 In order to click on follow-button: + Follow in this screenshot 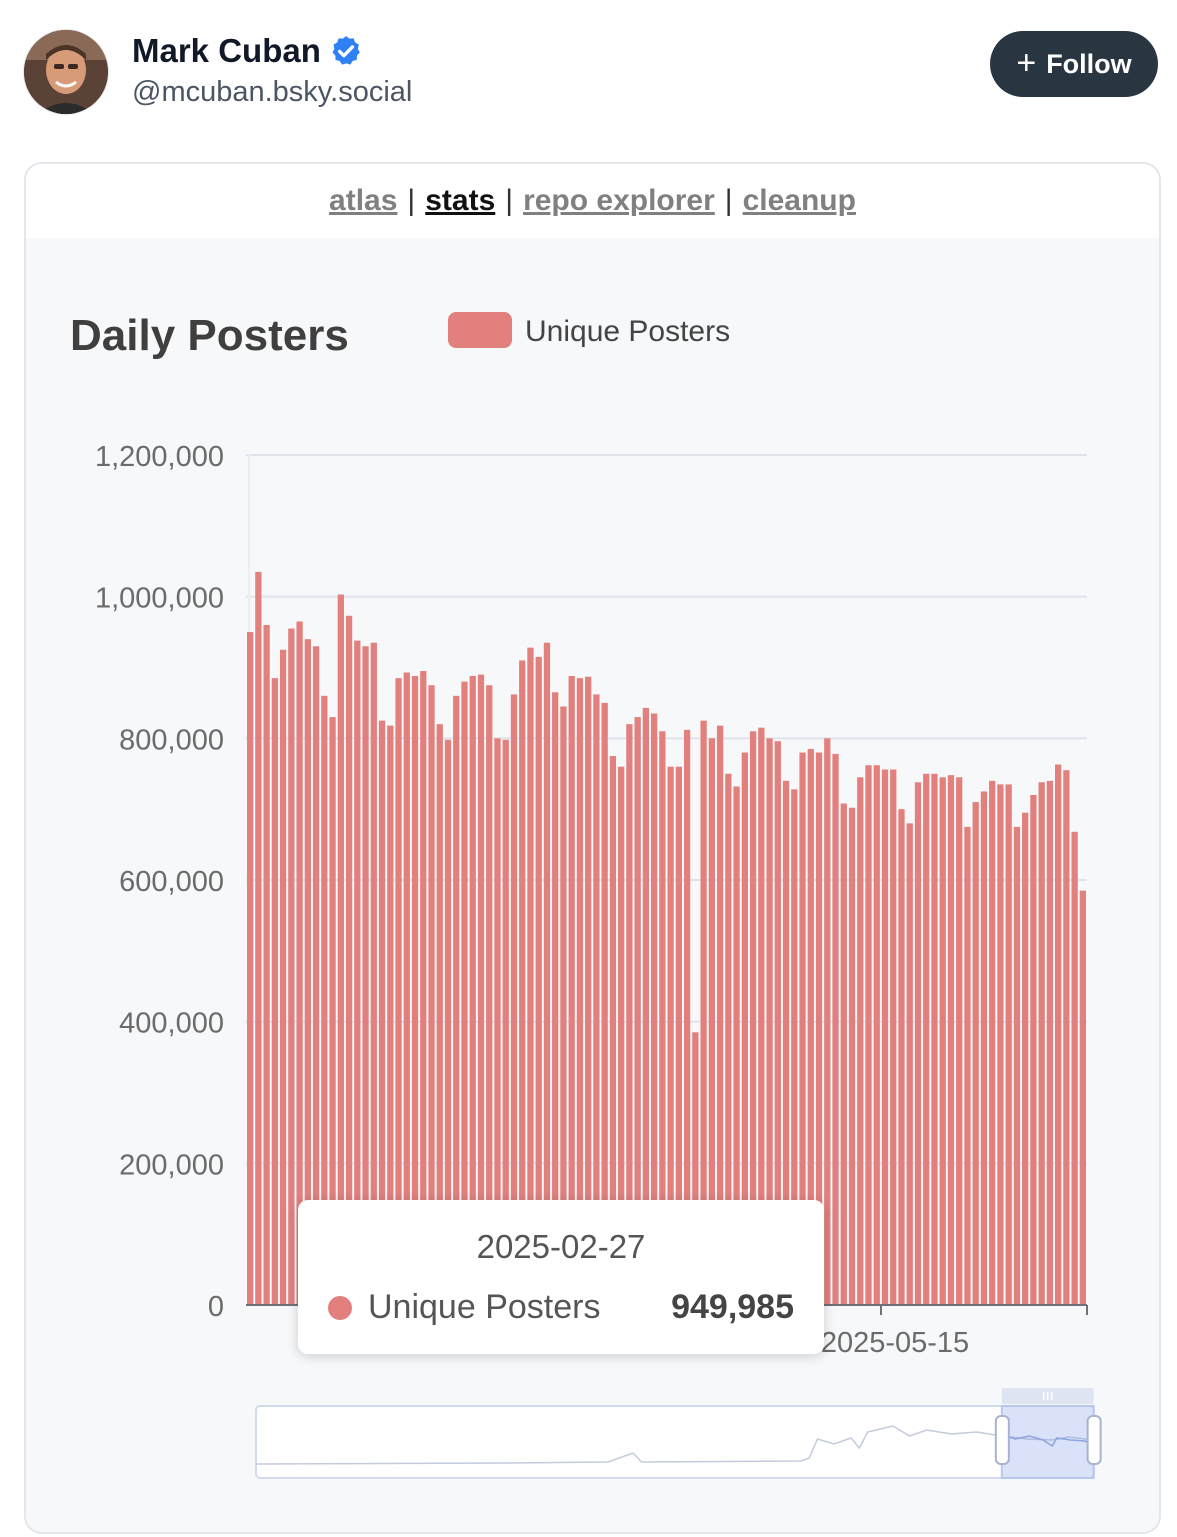, I will do `click(1074, 64)`.